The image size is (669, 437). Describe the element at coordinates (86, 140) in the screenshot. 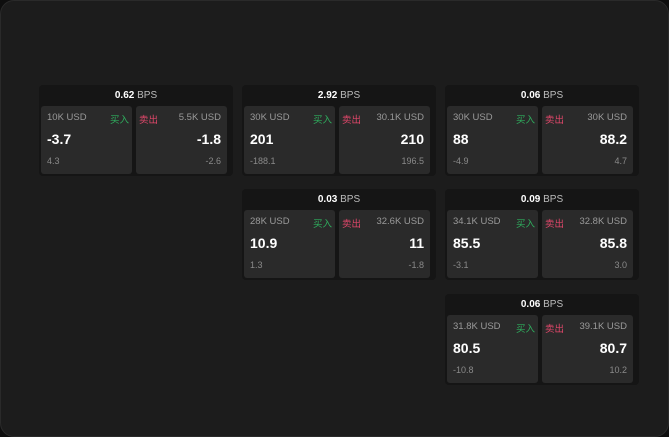

I see `buy-button: 10K USD 买入 -3.7 4.3` at that location.